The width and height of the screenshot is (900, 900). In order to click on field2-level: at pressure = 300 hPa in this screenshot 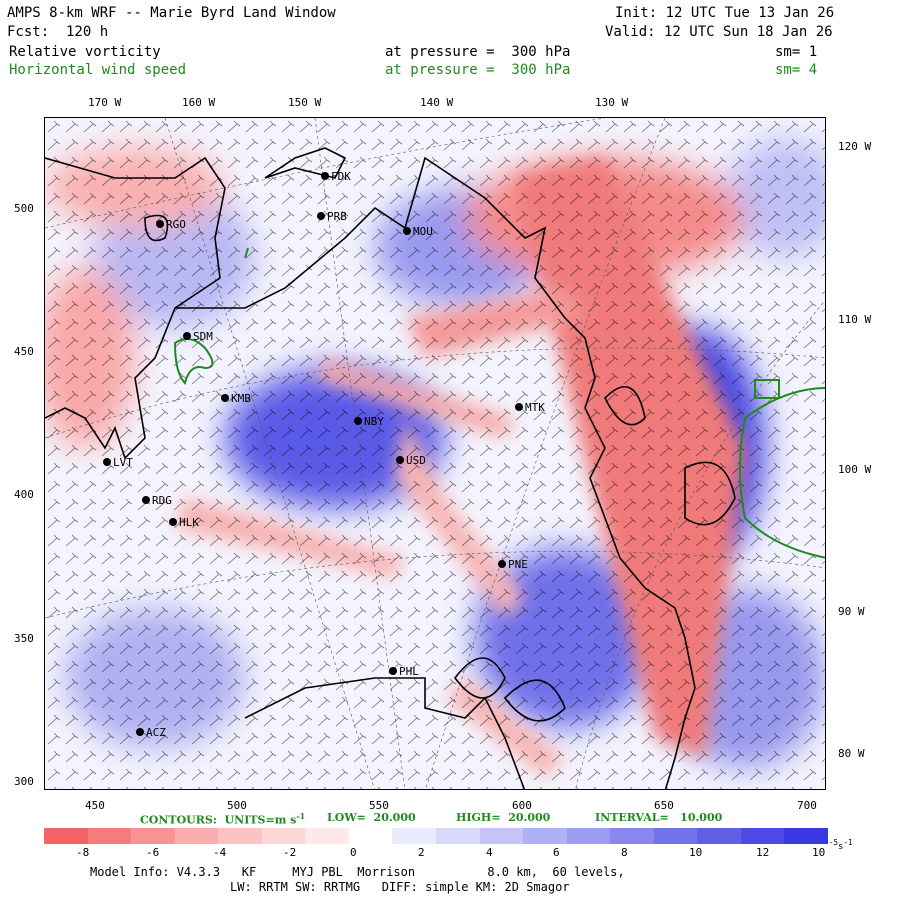, I will do `click(478, 70)`.